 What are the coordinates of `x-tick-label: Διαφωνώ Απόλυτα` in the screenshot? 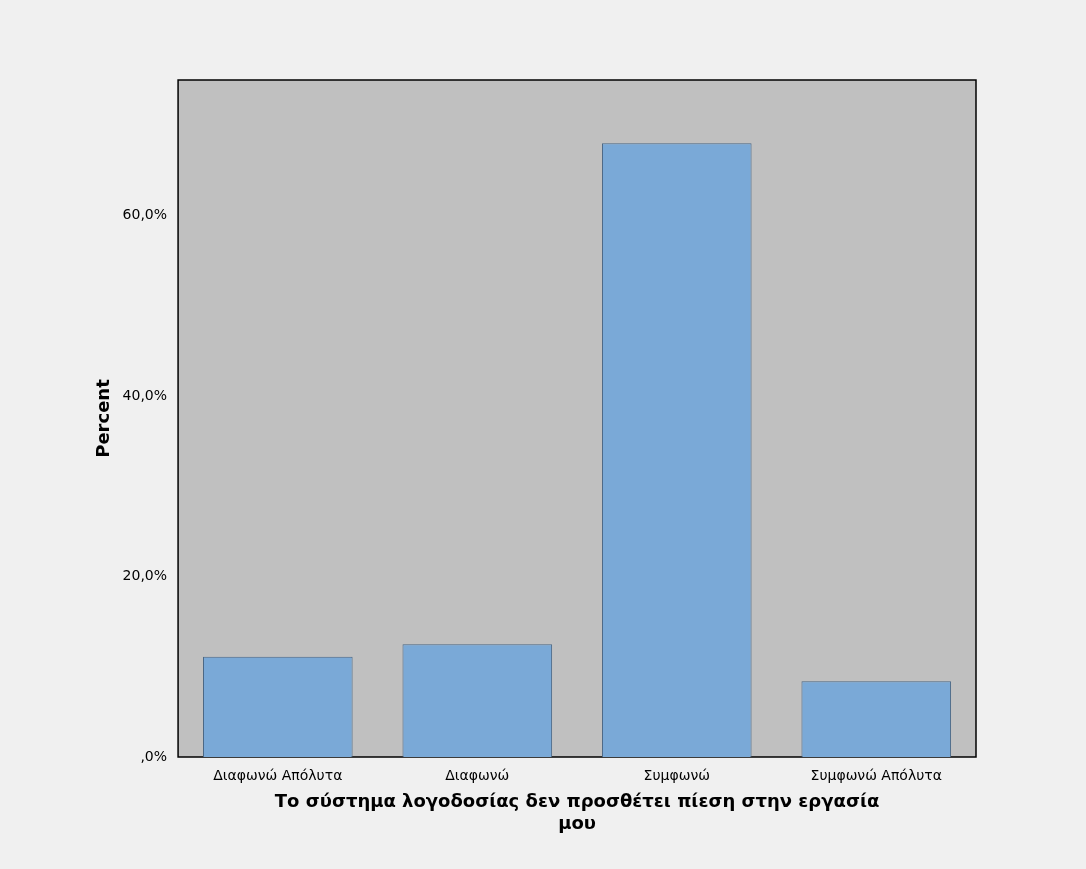 It's located at (278, 775).